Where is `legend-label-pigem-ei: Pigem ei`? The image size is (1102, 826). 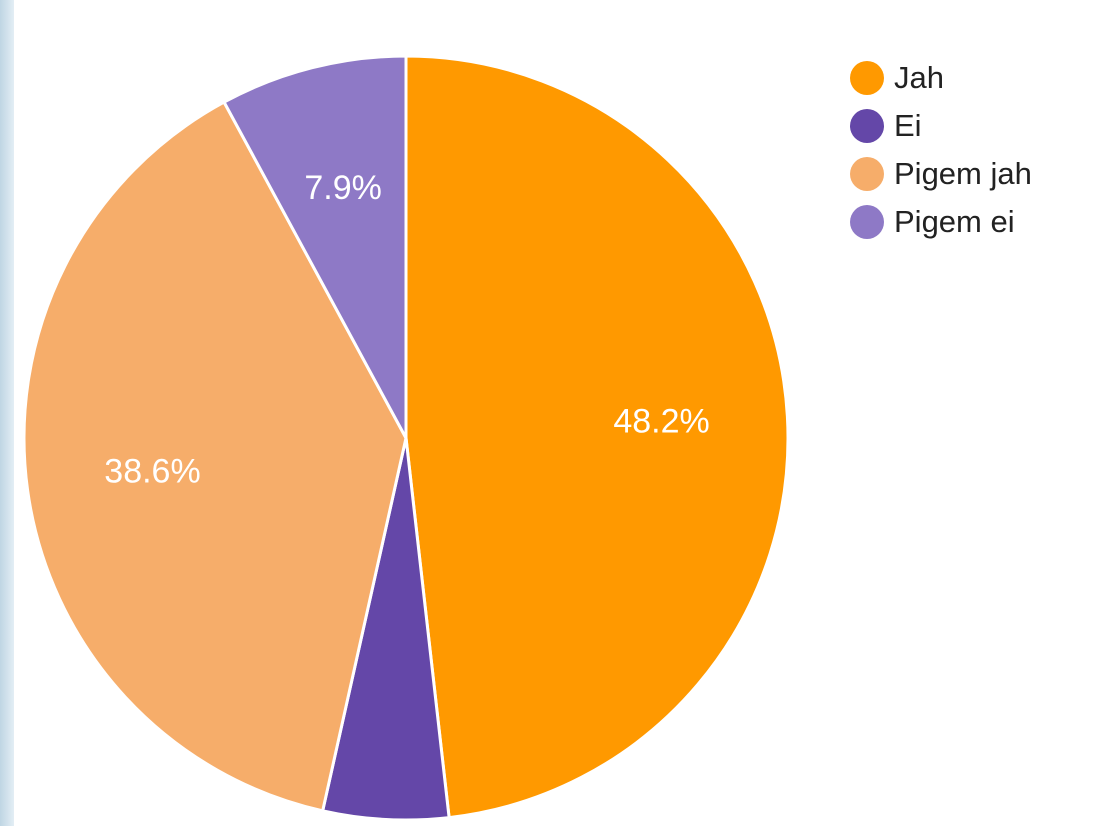 legend-label-pigem-ei: Pigem ei is located at coordinates (954, 221).